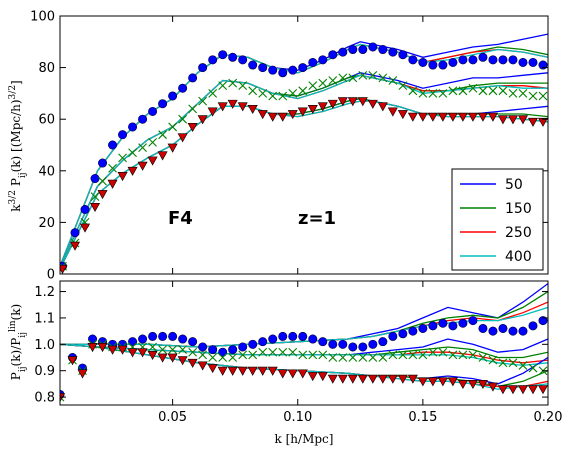 This screenshot has width=572, height=453. Describe the element at coordinates (46, 120) in the screenshot. I see `y-tick-label: 60` at that location.